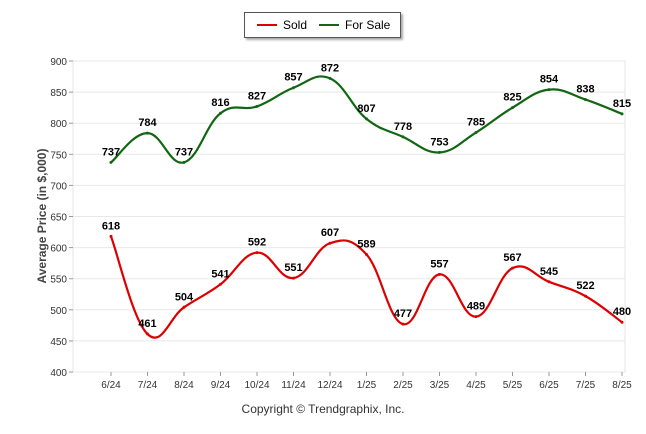 The image size is (646, 434). Describe the element at coordinates (256, 385) in the screenshot. I see `x-tick-label: 10/24` at that location.